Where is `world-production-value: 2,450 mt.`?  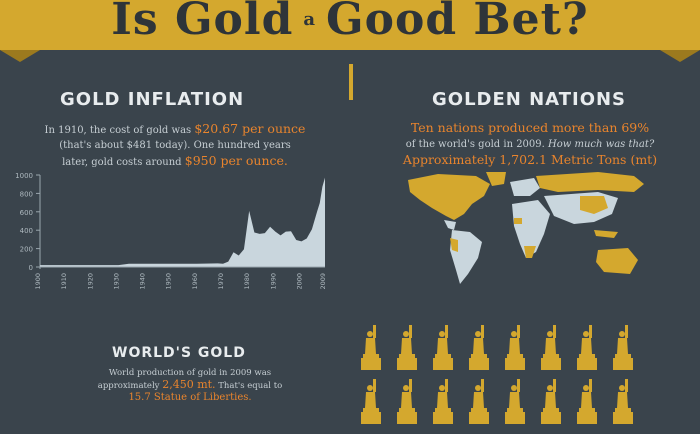 world-production-value: 2,450 mt. is located at coordinates (189, 384).